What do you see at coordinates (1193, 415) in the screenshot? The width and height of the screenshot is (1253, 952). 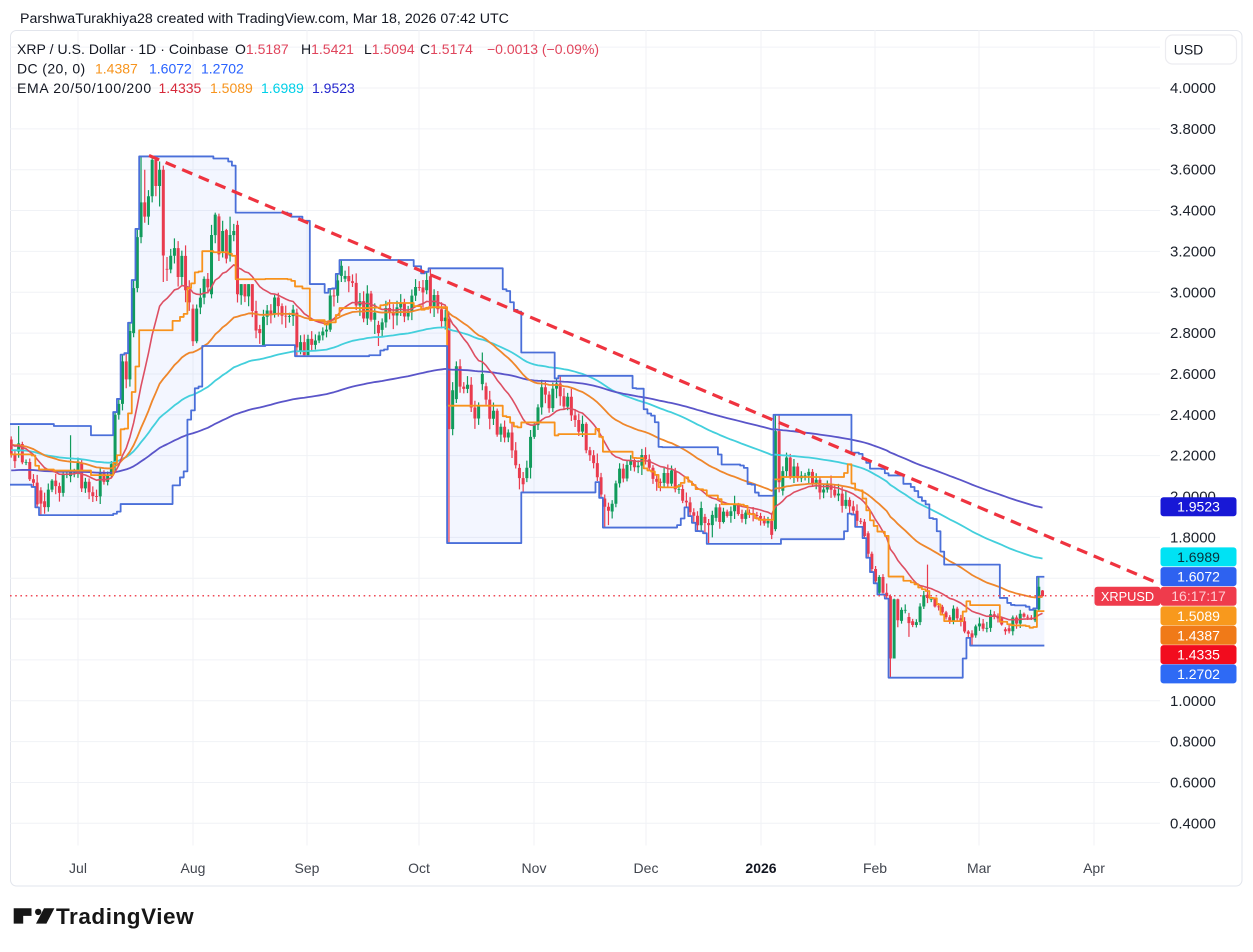 I see `svg-text: 2.4000` at bounding box center [1193, 415].